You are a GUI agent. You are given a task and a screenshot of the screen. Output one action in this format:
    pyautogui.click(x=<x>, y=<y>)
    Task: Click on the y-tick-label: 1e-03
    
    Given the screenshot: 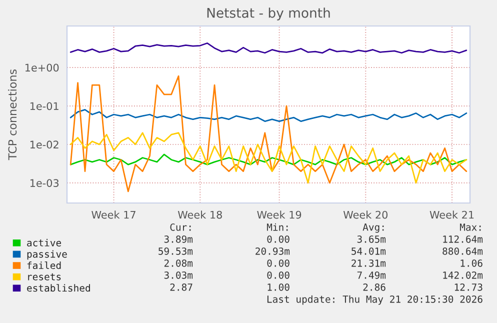 What is the action you would take?
    pyautogui.click(x=44, y=183)
    